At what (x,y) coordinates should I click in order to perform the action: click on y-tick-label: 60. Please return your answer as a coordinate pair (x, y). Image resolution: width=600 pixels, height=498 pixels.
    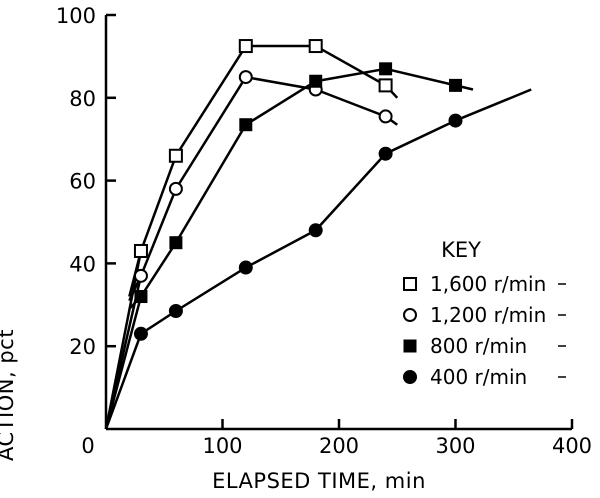
    Looking at the image, I should click on (82, 182).